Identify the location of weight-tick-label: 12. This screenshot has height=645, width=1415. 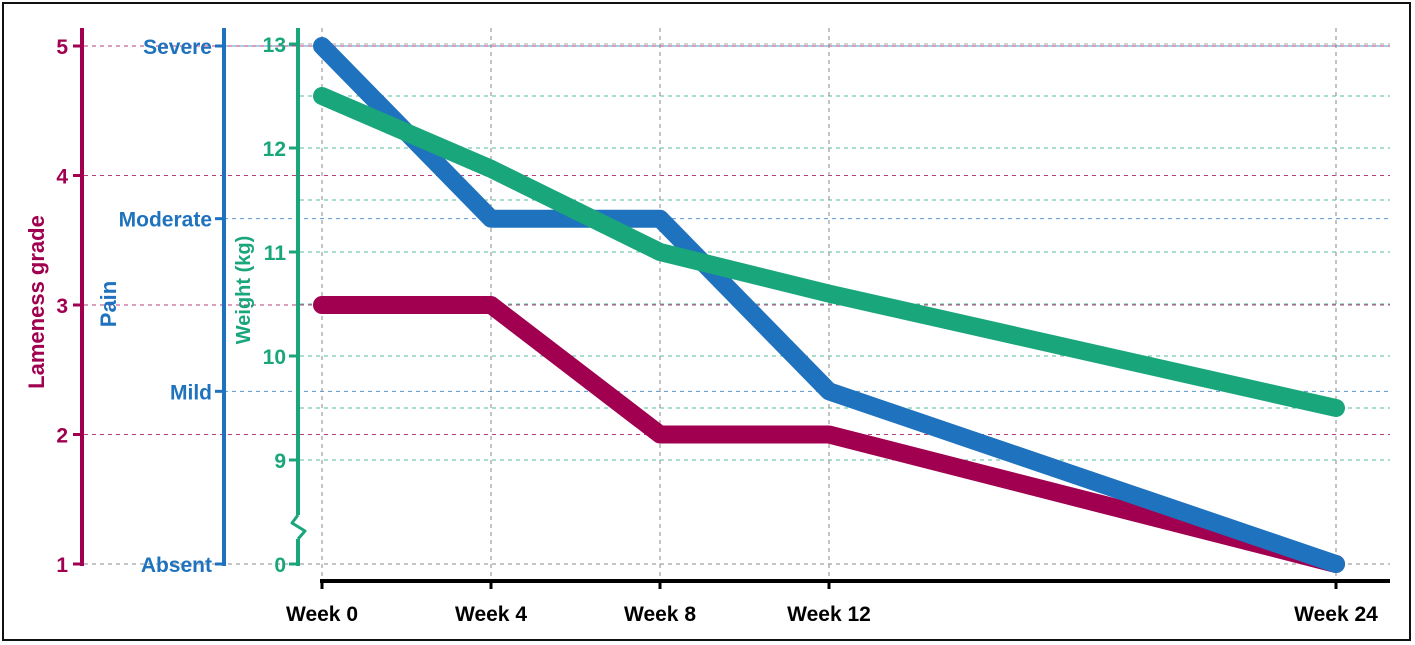
(274, 149).